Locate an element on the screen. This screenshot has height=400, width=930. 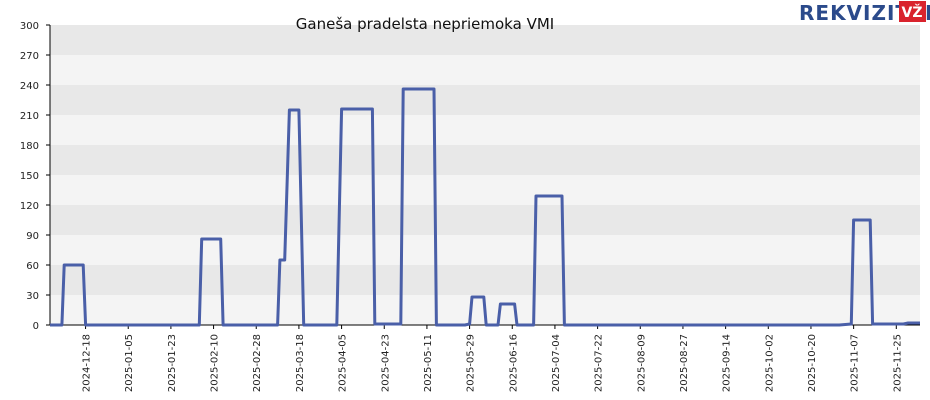
brand-badge is located at coordinates (912, 11).